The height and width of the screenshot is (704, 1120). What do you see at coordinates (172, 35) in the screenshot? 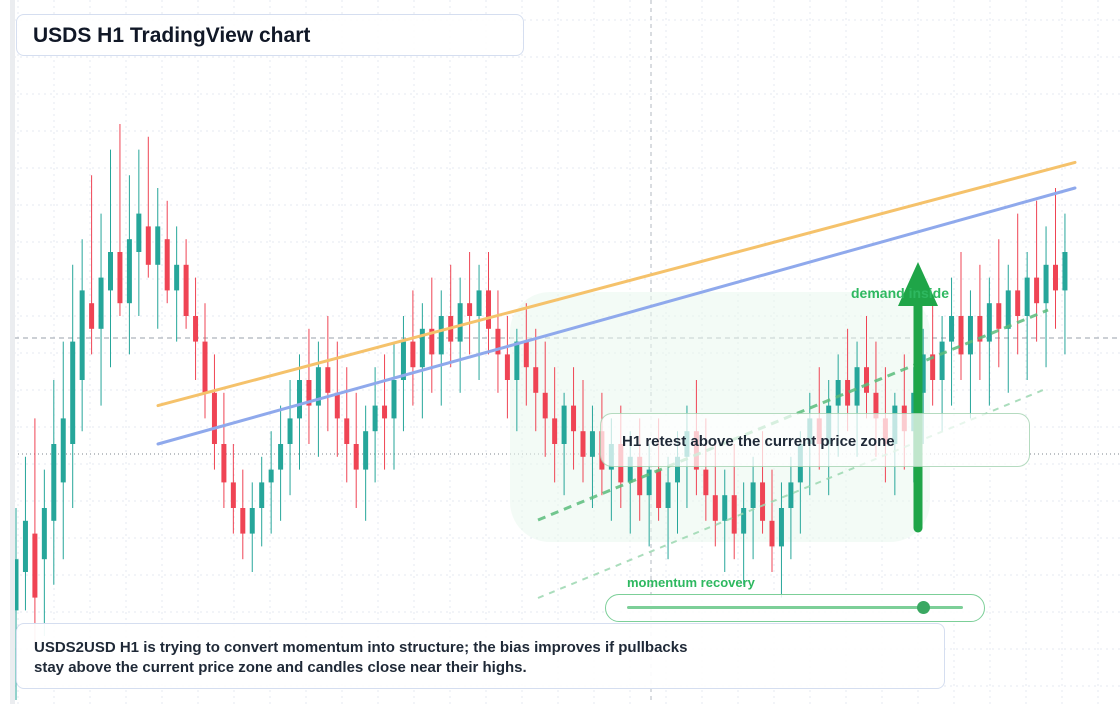
I see `chart-title: USDS H1 TradingView chart` at bounding box center [172, 35].